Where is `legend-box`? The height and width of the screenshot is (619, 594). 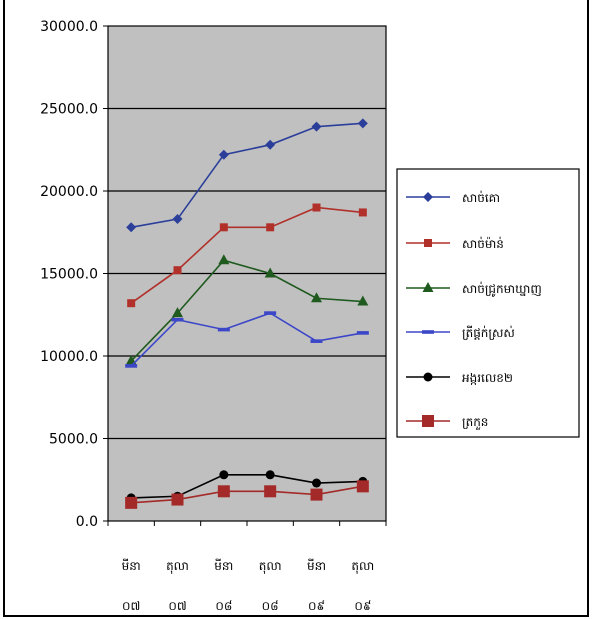 legend-box is located at coordinates (488, 303).